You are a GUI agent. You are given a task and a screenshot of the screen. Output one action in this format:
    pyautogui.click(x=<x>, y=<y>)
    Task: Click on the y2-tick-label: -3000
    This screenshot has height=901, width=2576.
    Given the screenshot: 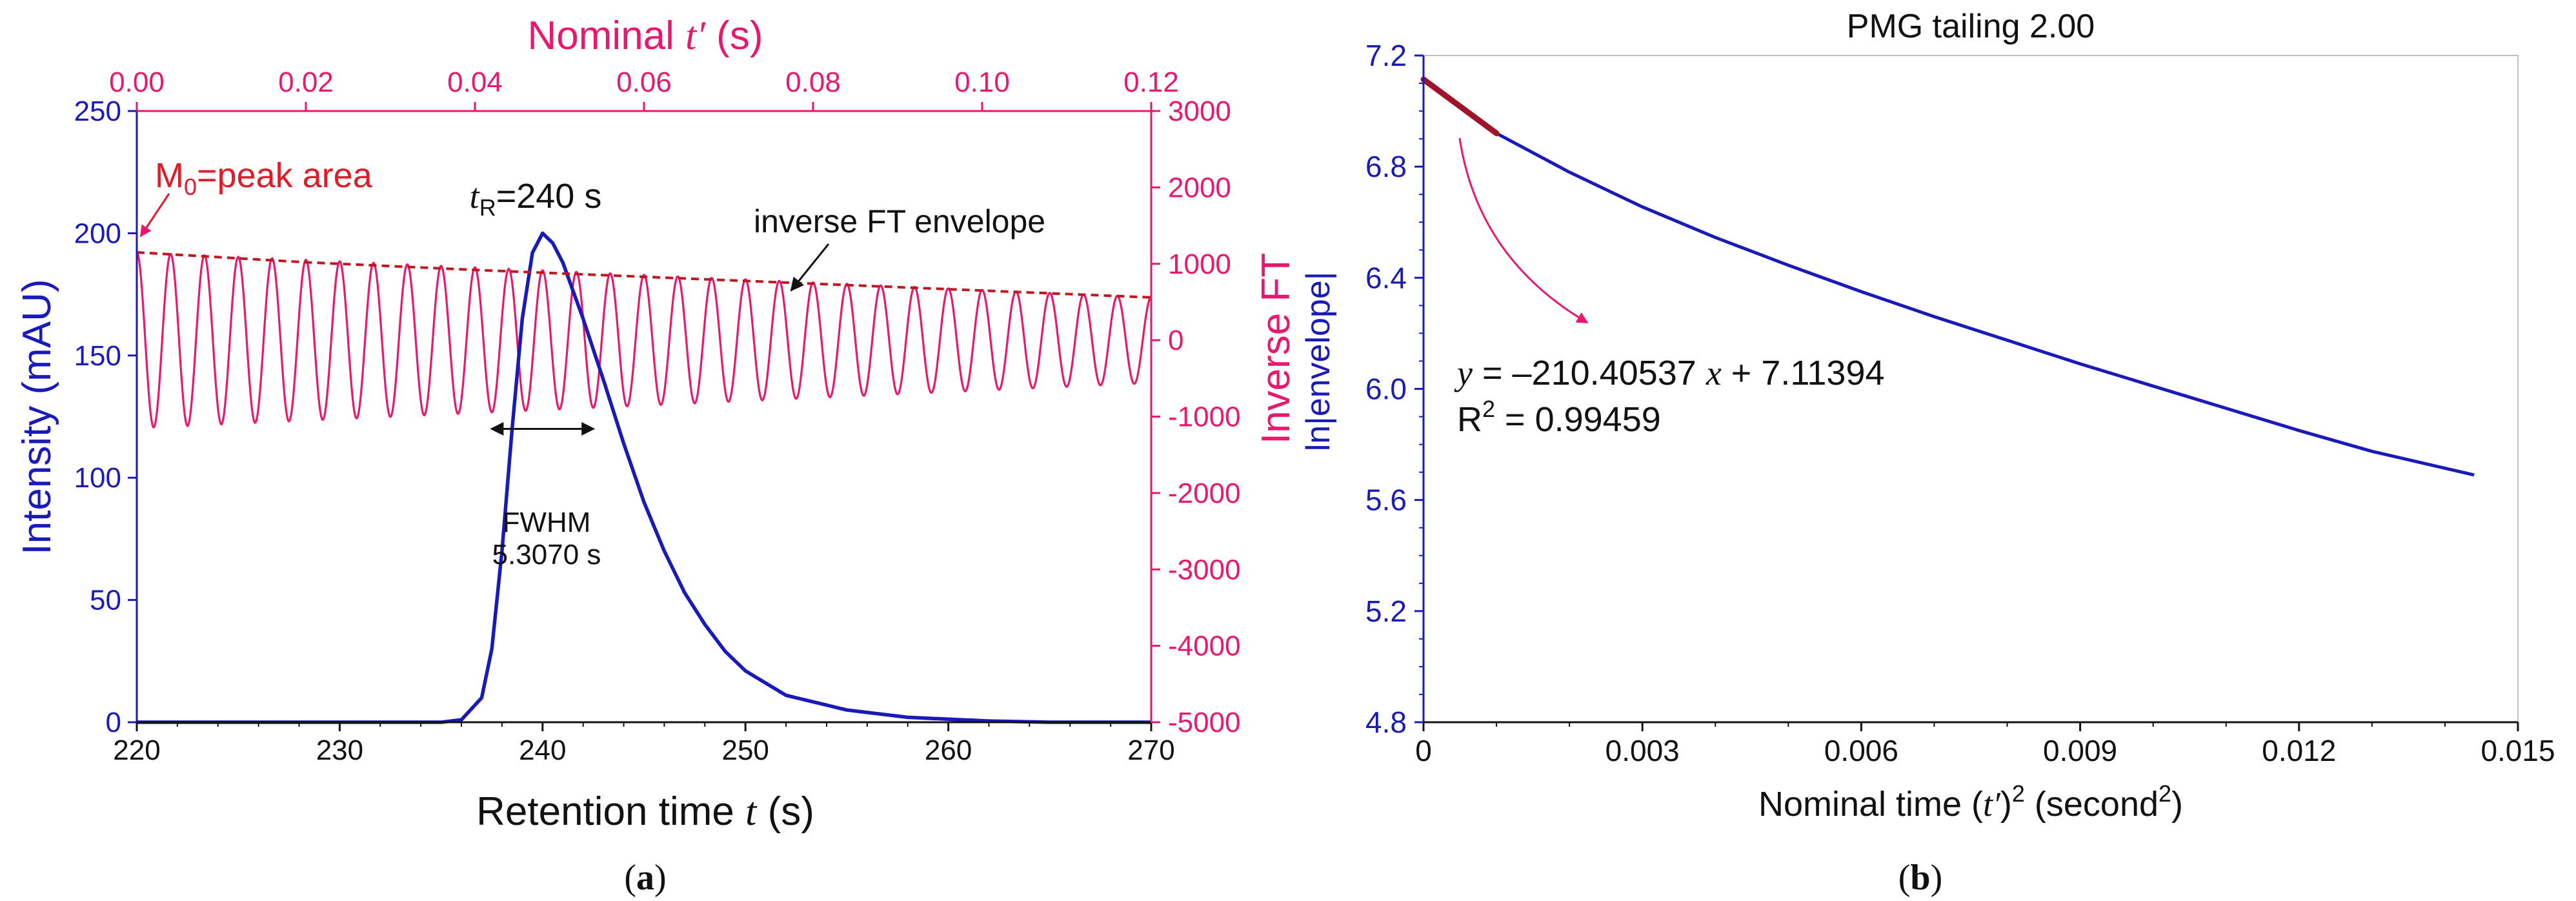 What is the action you would take?
    pyautogui.click(x=1204, y=569)
    